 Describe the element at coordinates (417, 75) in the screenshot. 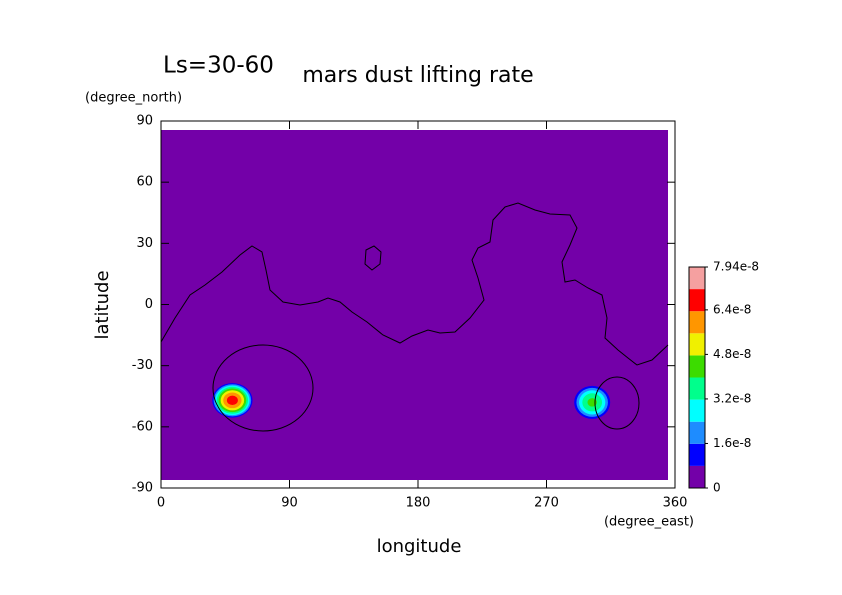

I see `chart-title: mars dust lifting rate` at that location.